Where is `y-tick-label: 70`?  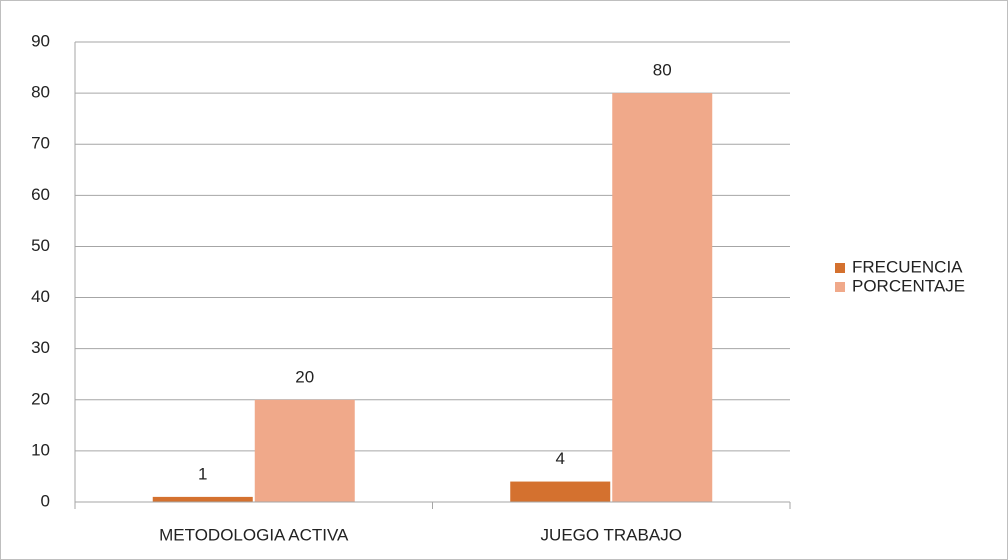 y-tick-label: 70 is located at coordinates (40, 143).